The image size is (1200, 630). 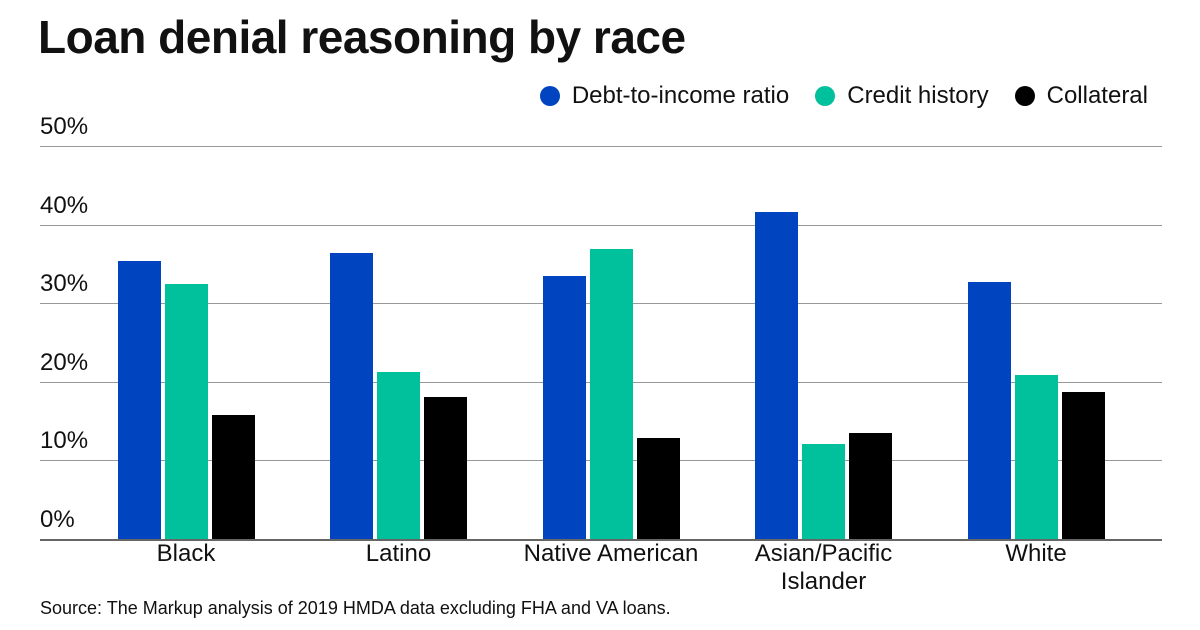 What do you see at coordinates (1036, 553) in the screenshot?
I see `x-tick-label: White` at bounding box center [1036, 553].